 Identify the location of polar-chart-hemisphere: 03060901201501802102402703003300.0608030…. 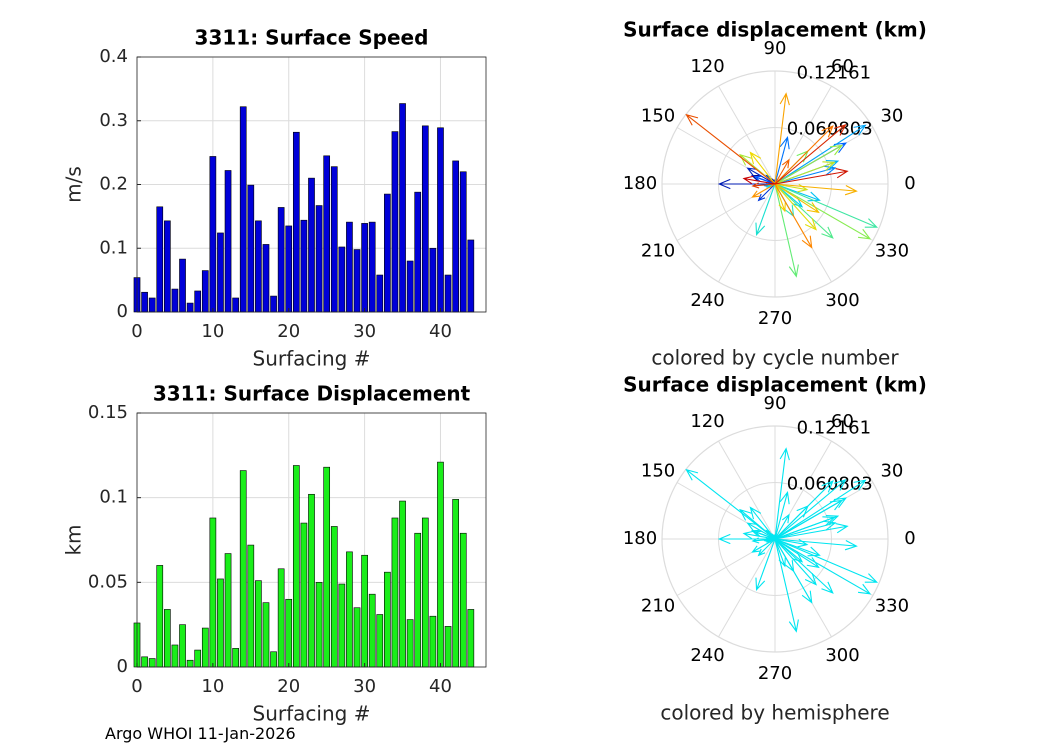
(775, 549).